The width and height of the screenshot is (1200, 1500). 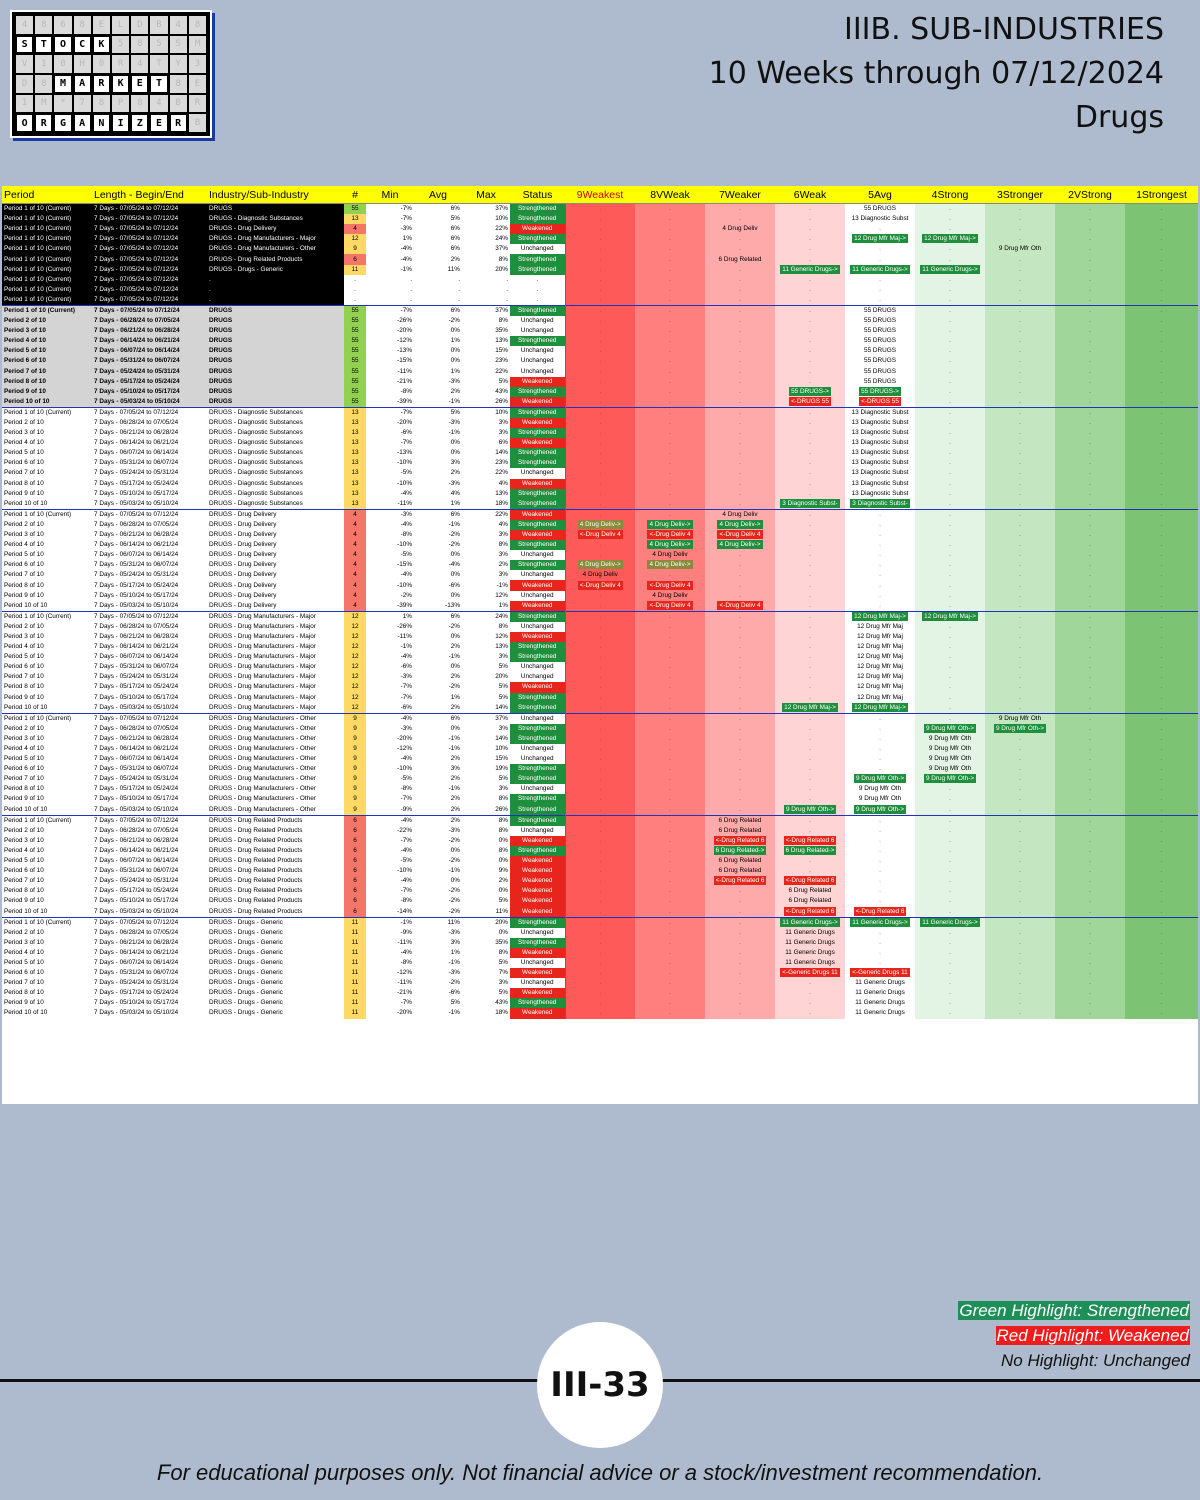 I want to click on bucket-cell: 13 Diagnostic Subst, so click(x=880, y=433).